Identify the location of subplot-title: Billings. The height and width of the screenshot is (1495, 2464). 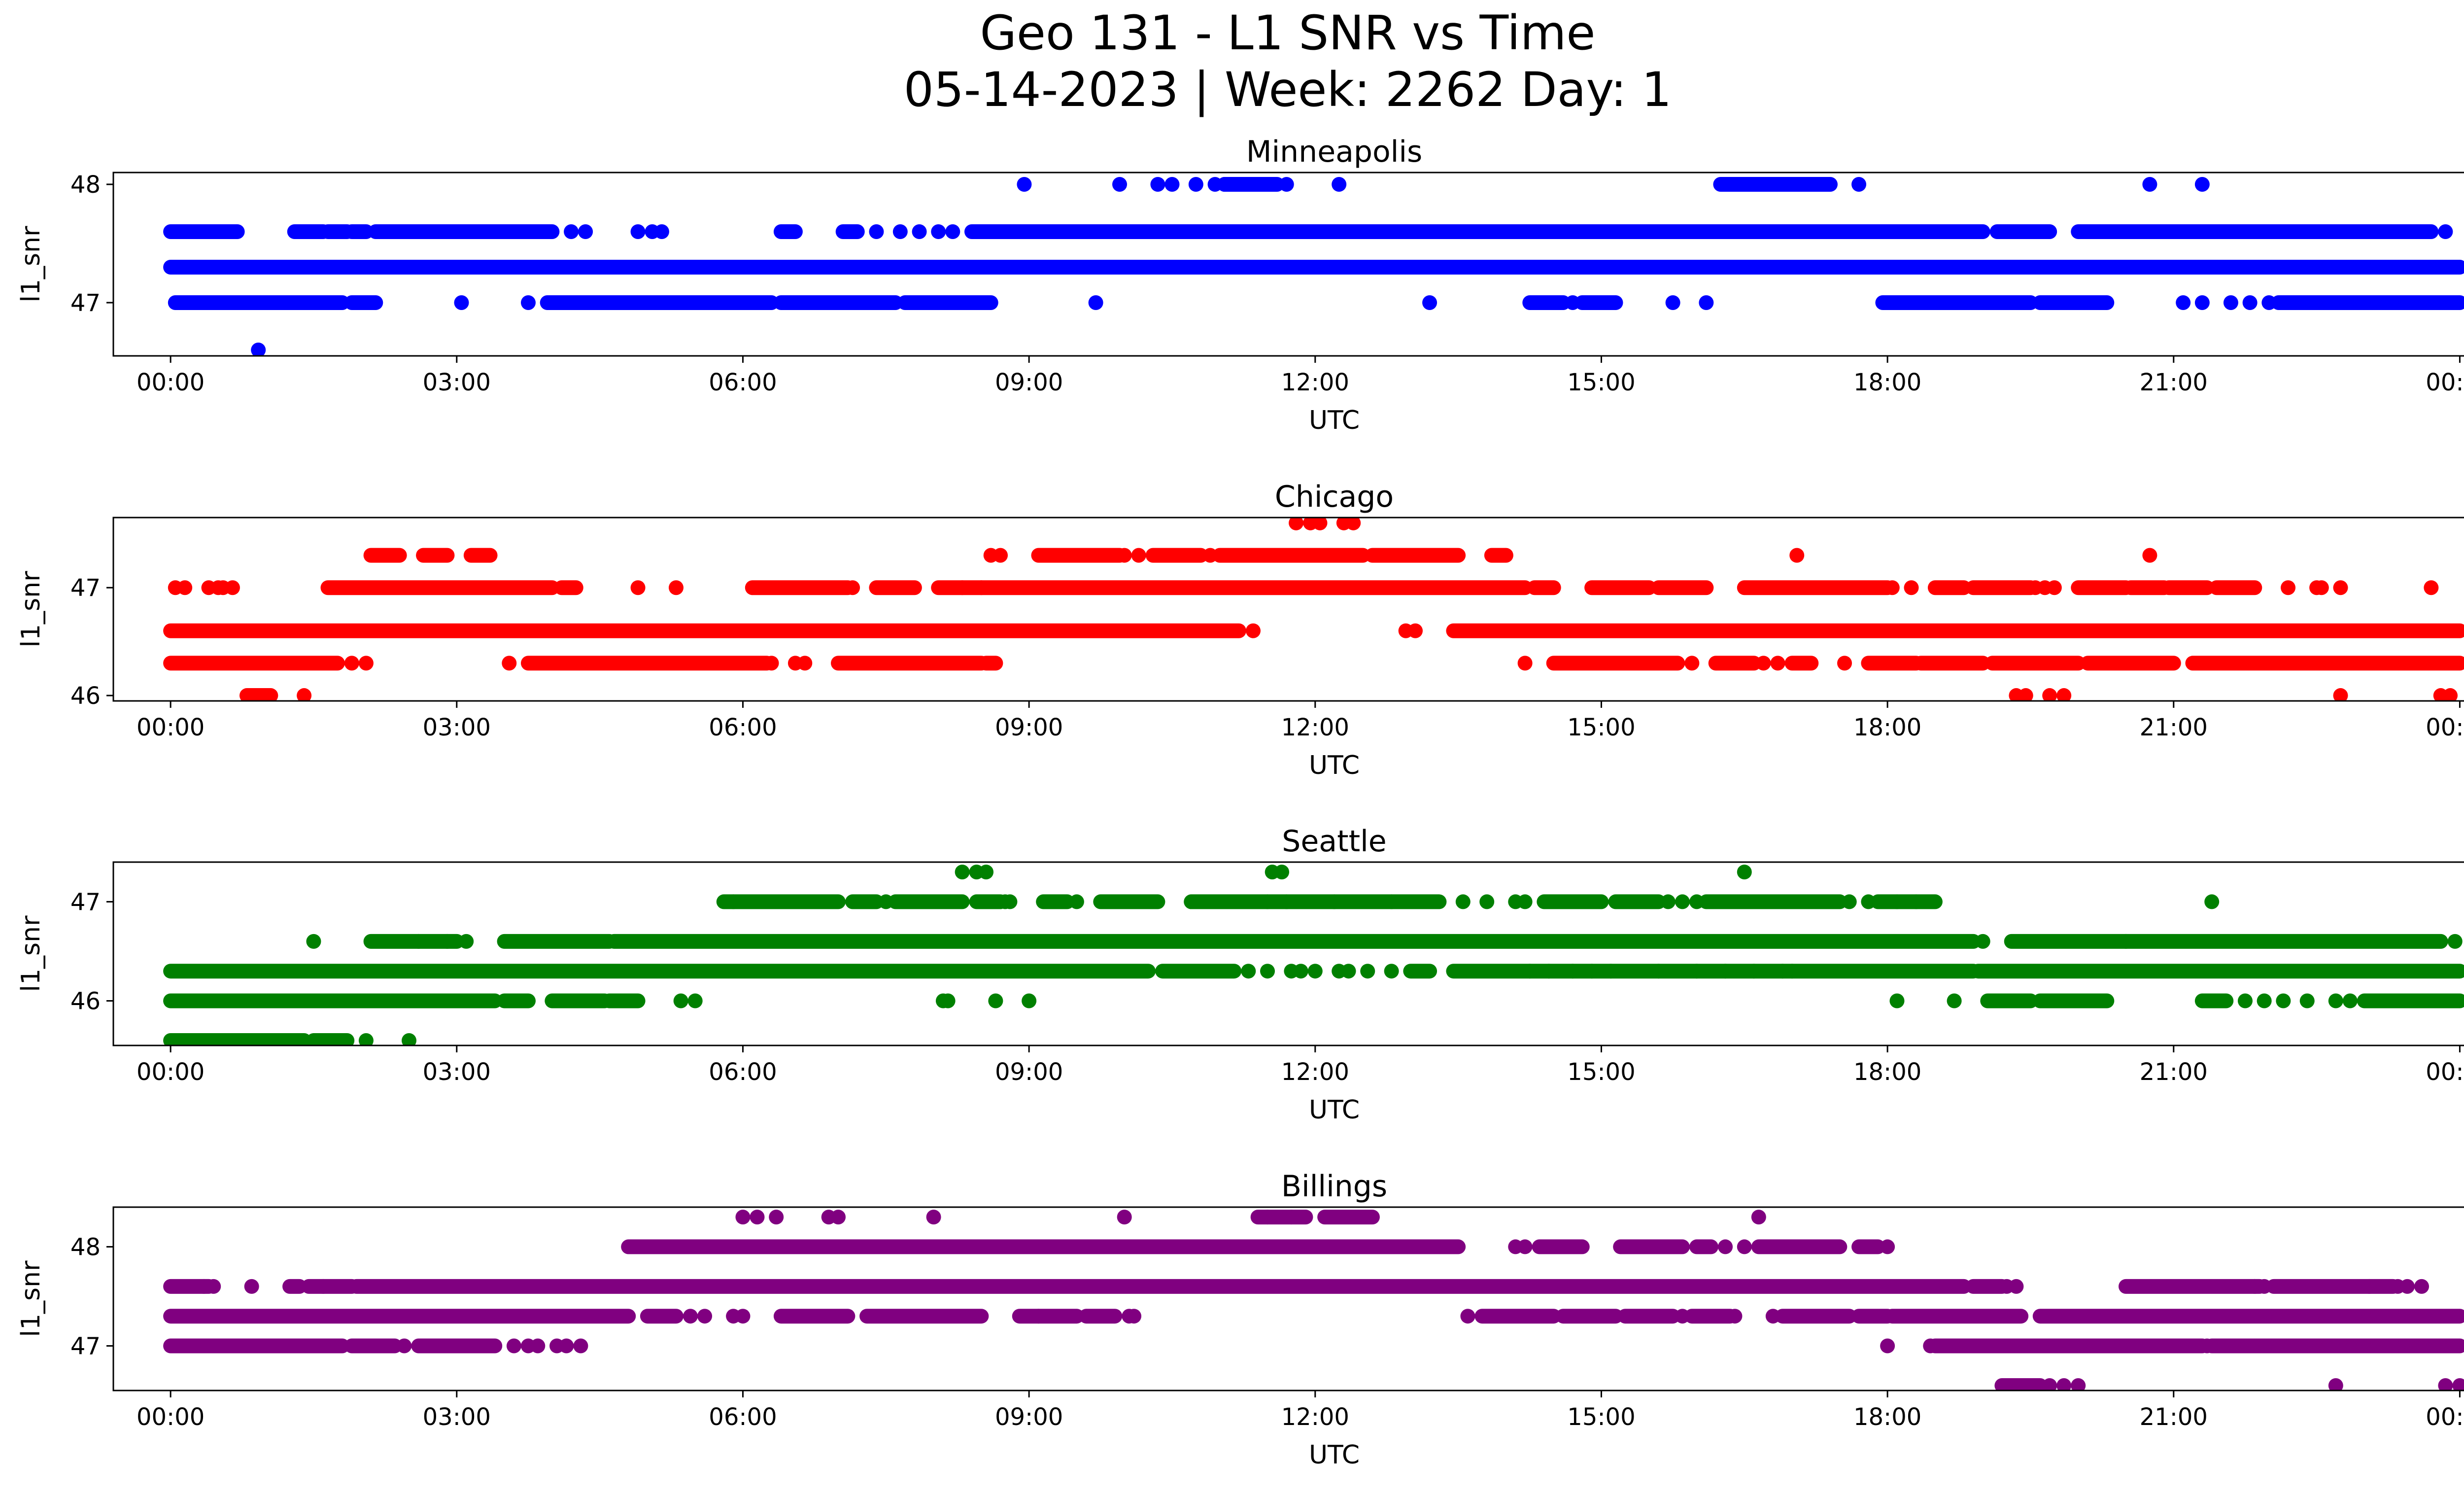
(1334, 1186).